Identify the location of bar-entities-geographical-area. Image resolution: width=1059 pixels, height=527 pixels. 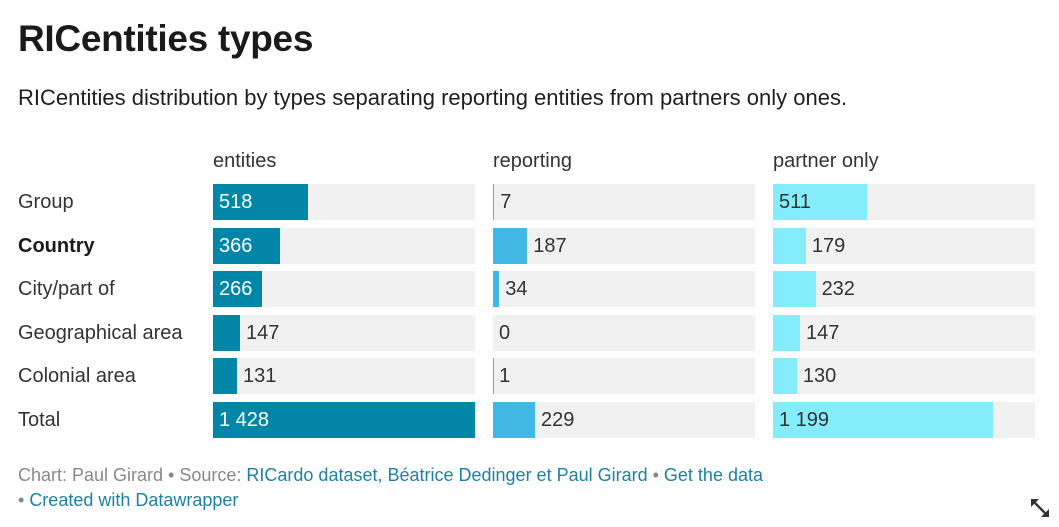
(226, 333).